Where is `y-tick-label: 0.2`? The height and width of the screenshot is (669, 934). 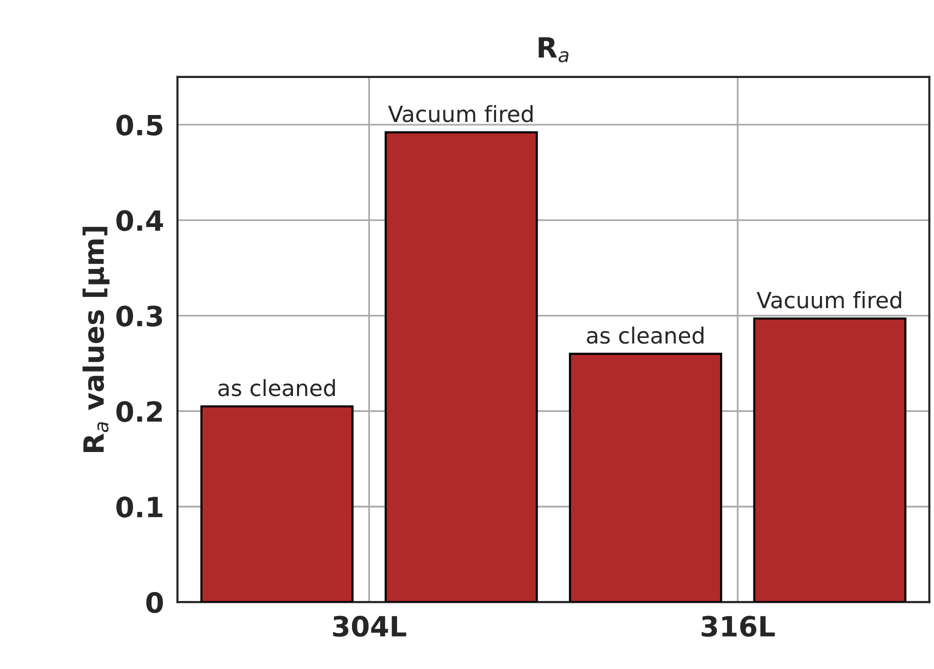
y-tick-label: 0.2 is located at coordinates (139, 411).